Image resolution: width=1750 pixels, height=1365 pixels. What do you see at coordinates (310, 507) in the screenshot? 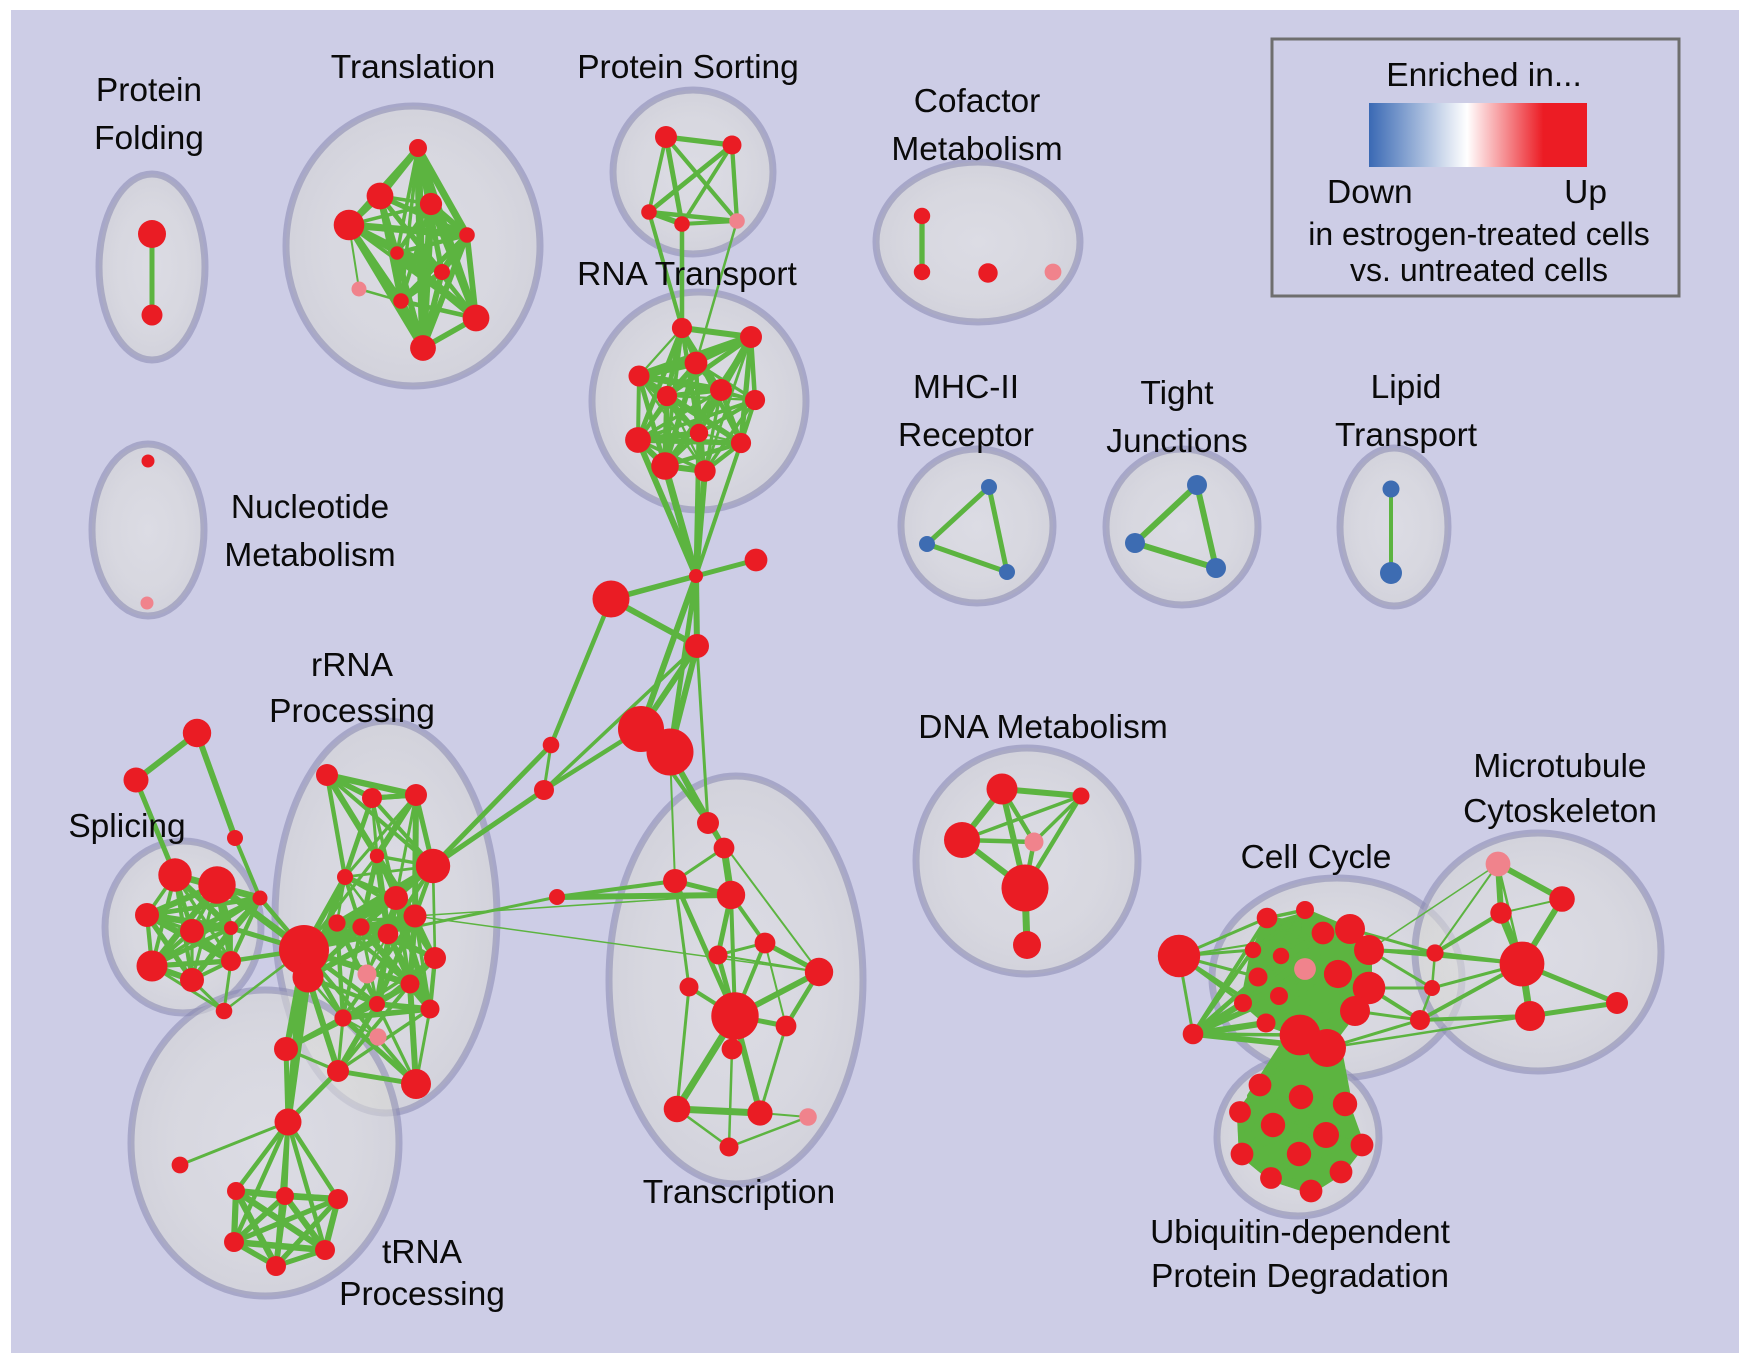
I see `svg-text: Nucleotide` at bounding box center [310, 507].